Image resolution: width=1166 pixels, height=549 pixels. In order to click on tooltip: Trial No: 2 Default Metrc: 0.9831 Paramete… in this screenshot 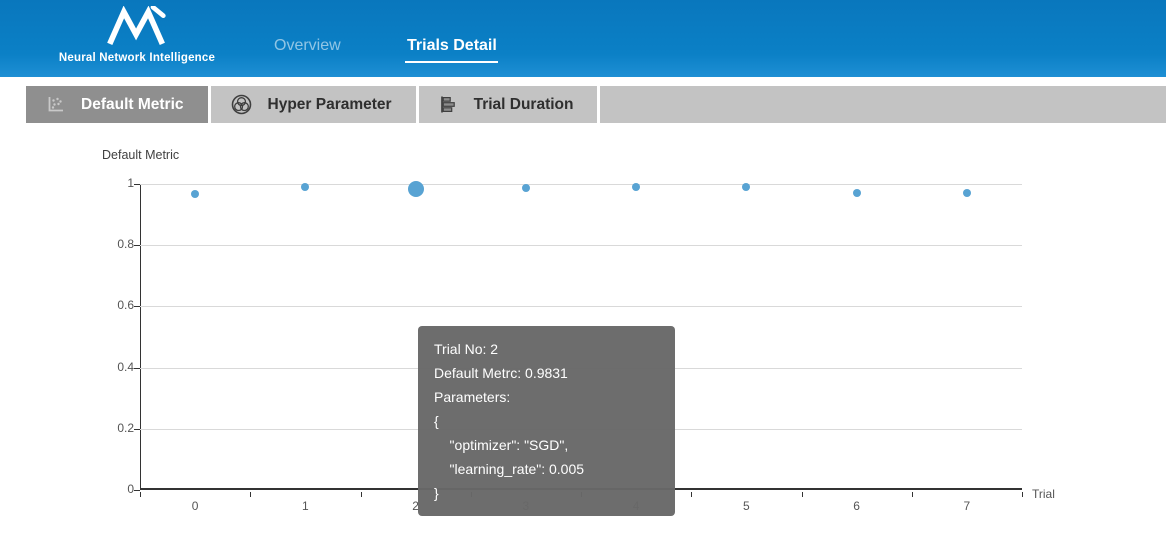, I will do `click(546, 421)`.